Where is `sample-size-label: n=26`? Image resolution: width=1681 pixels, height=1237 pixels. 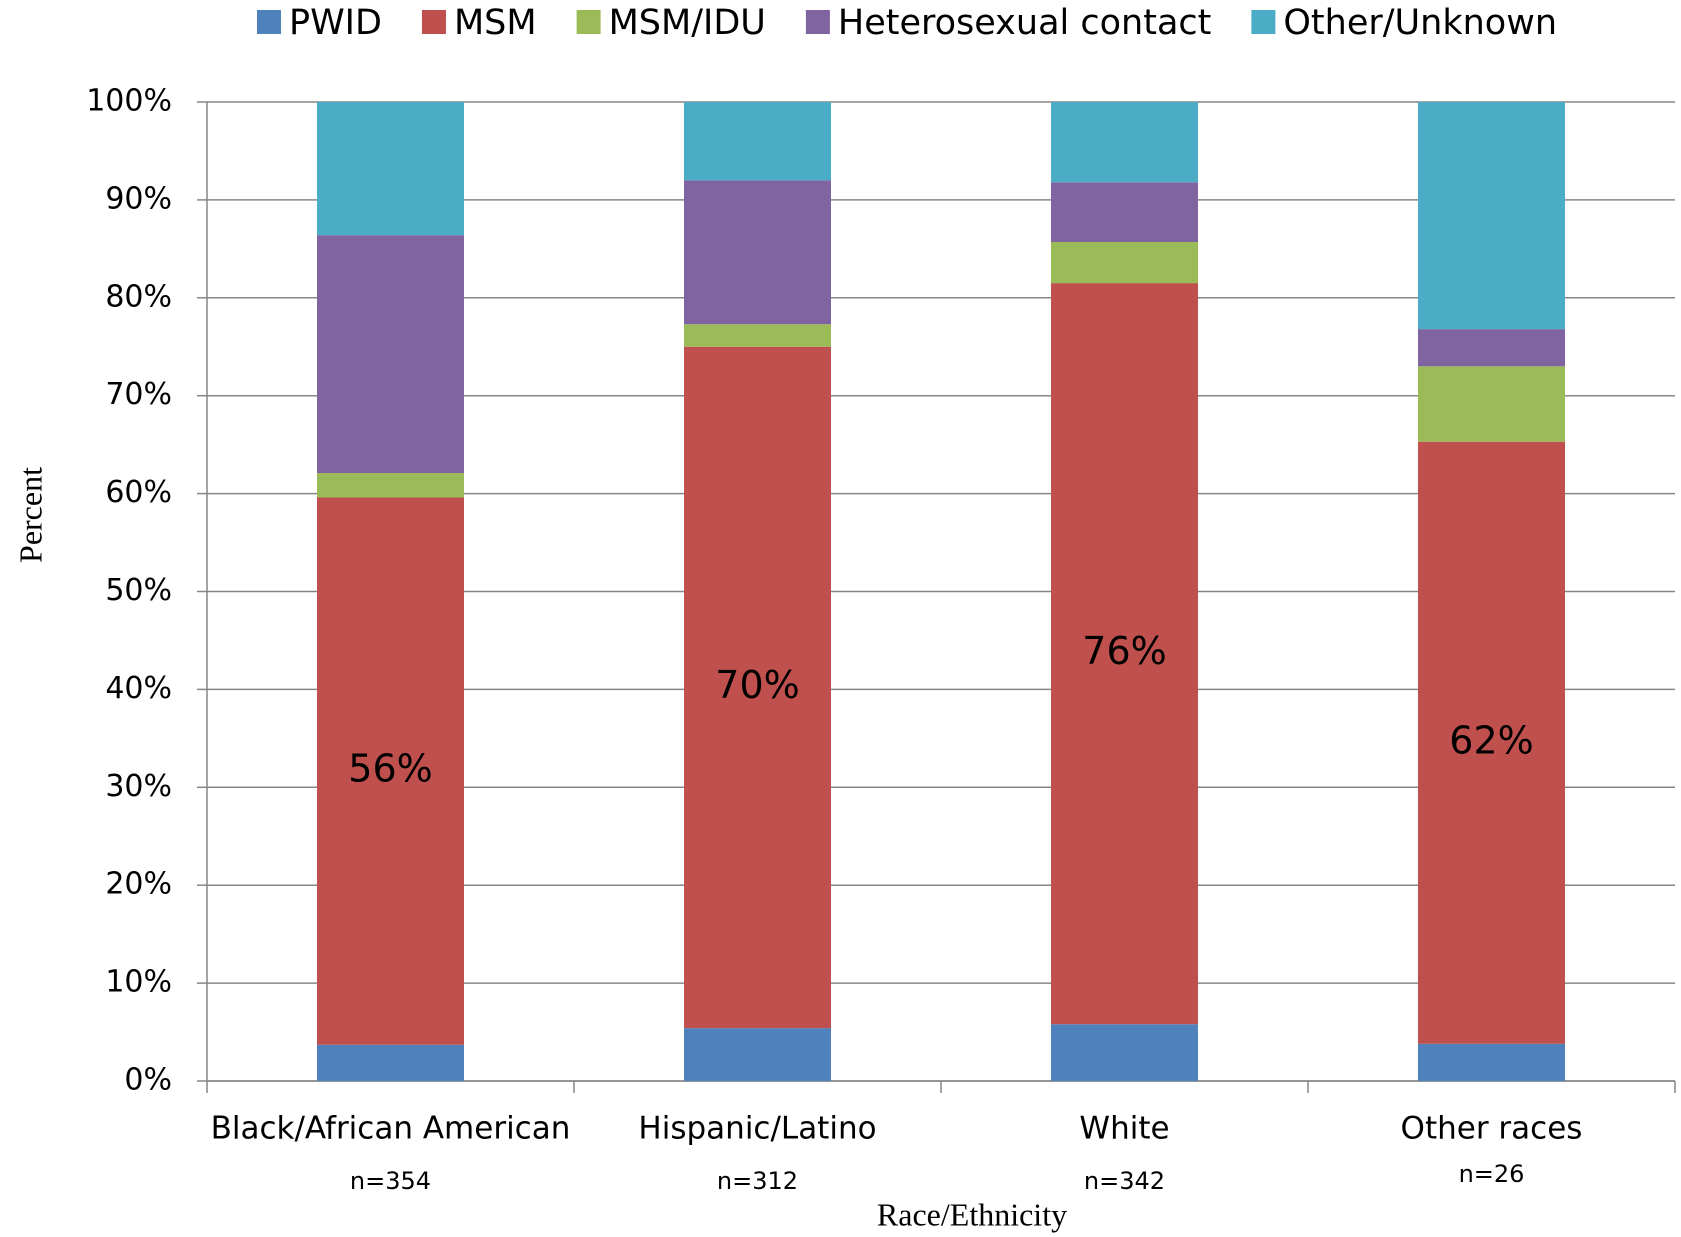 sample-size-label: n=26 is located at coordinates (1492, 1174).